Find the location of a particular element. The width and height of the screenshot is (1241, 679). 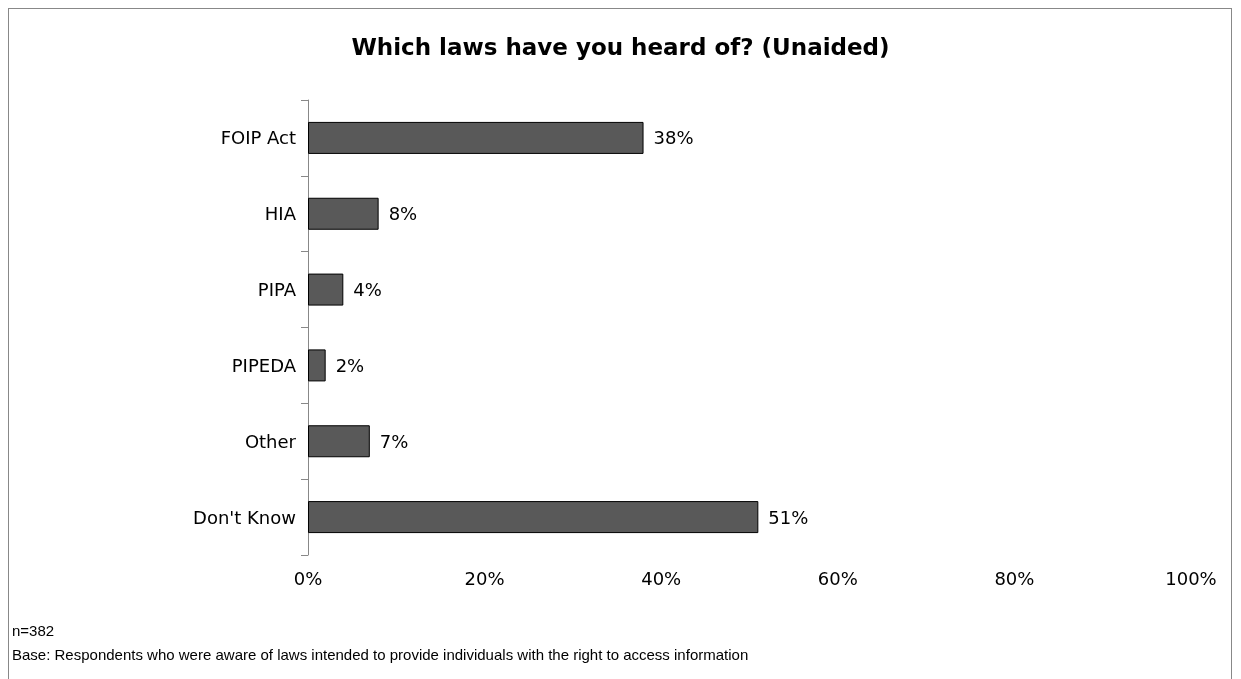

x-tick-label: 100% is located at coordinates (1191, 578).